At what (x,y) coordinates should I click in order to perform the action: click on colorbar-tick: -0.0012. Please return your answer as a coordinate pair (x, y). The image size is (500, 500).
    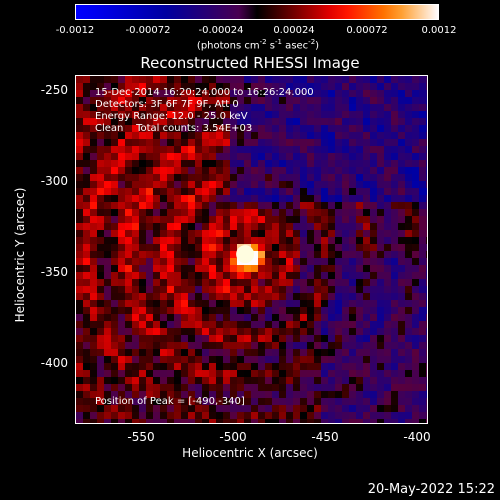
    Looking at the image, I should click on (75, 30).